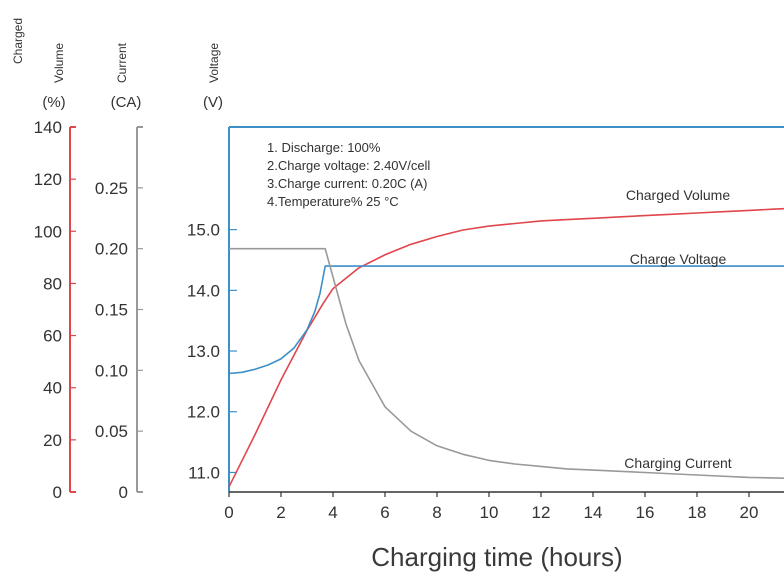 The height and width of the screenshot is (582, 784). Describe the element at coordinates (214, 63) in the screenshot. I see `y-axis-name-voltage: Voltage` at that location.